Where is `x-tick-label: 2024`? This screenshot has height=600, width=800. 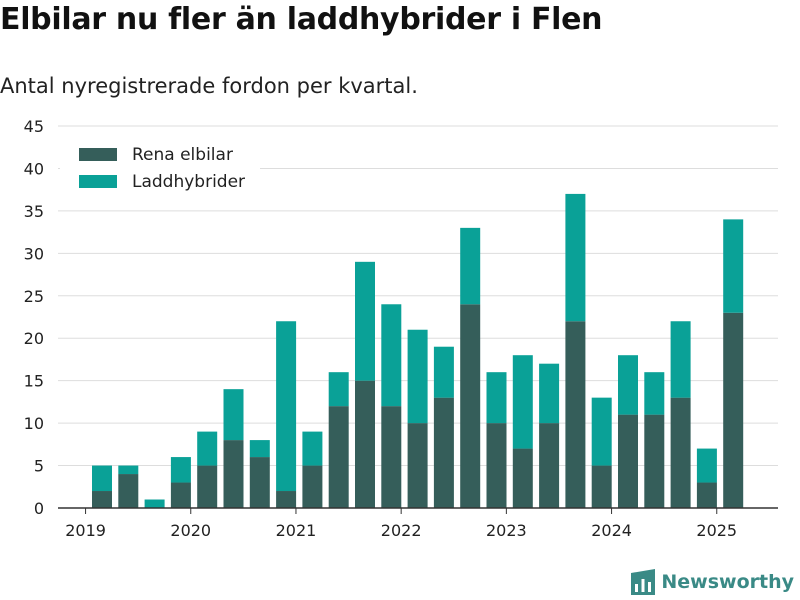 x-tick-label: 2024 is located at coordinates (611, 530).